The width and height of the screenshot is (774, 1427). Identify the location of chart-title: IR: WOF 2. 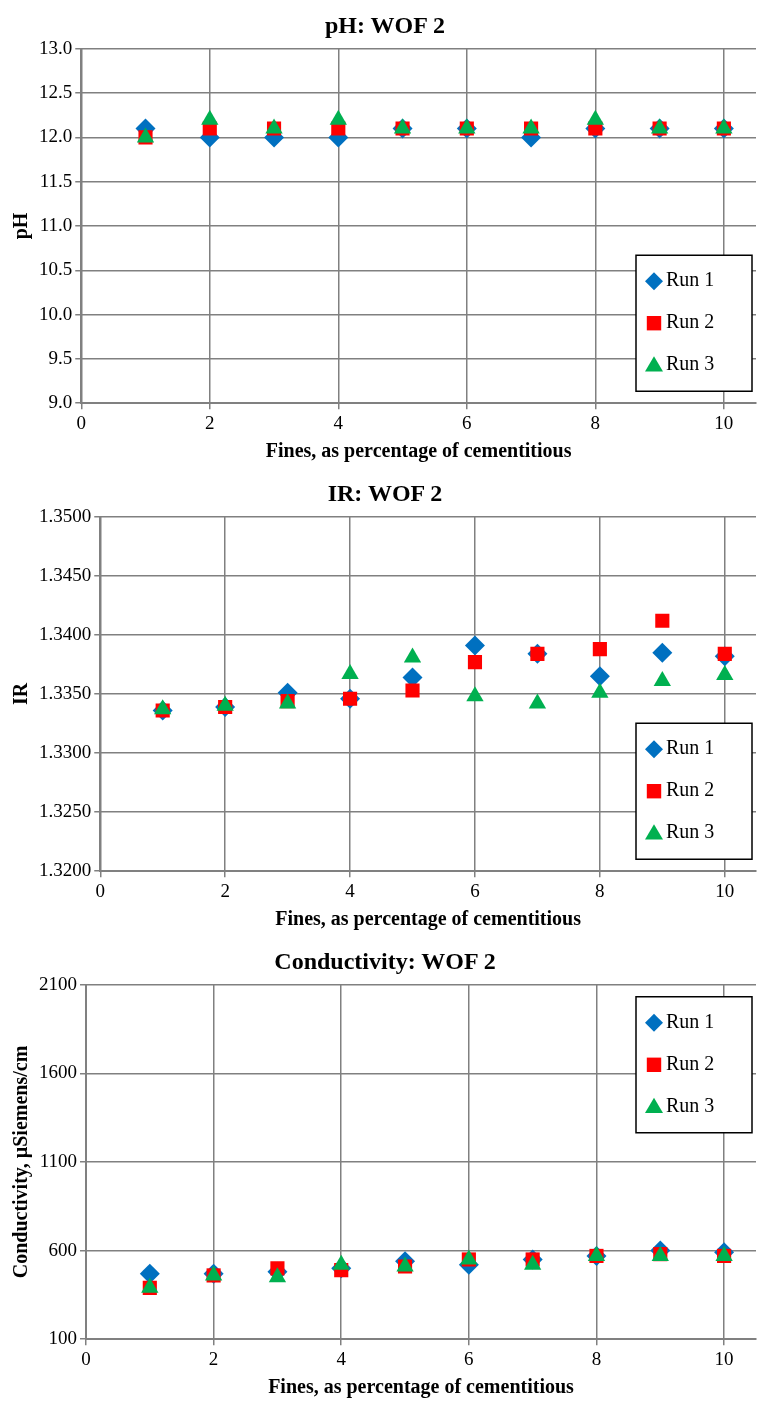
(385, 492).